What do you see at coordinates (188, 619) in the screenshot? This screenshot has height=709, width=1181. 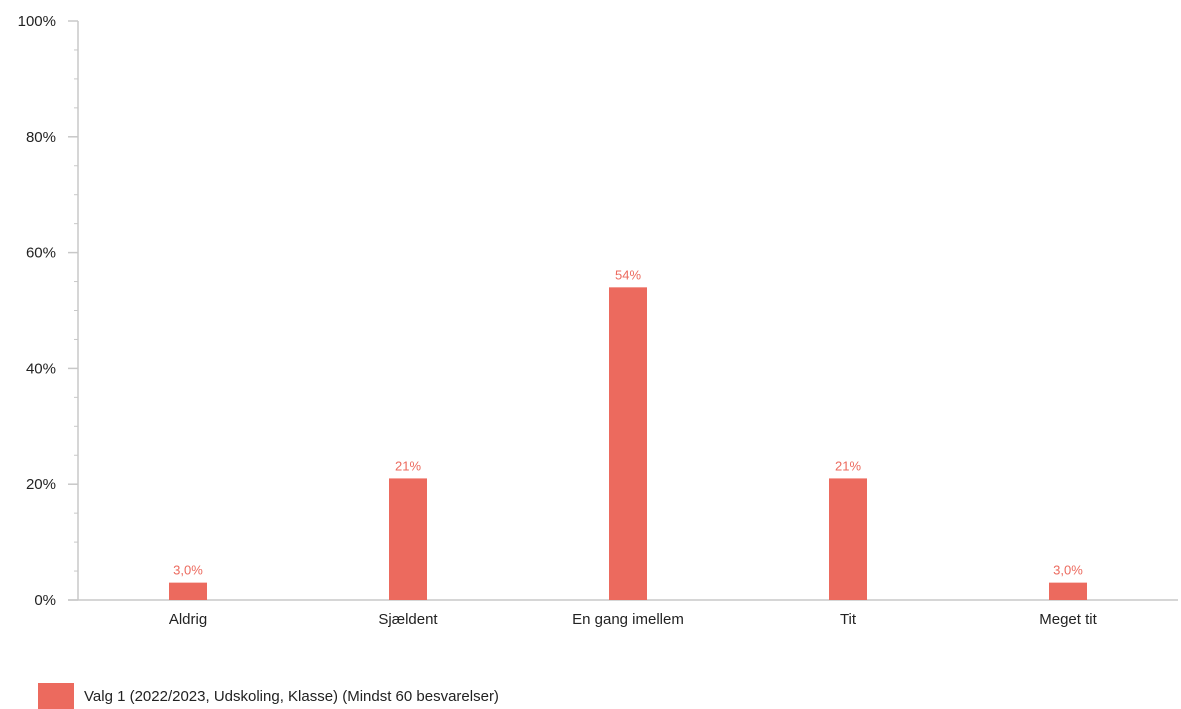 I see `category-label: Aldrig` at bounding box center [188, 619].